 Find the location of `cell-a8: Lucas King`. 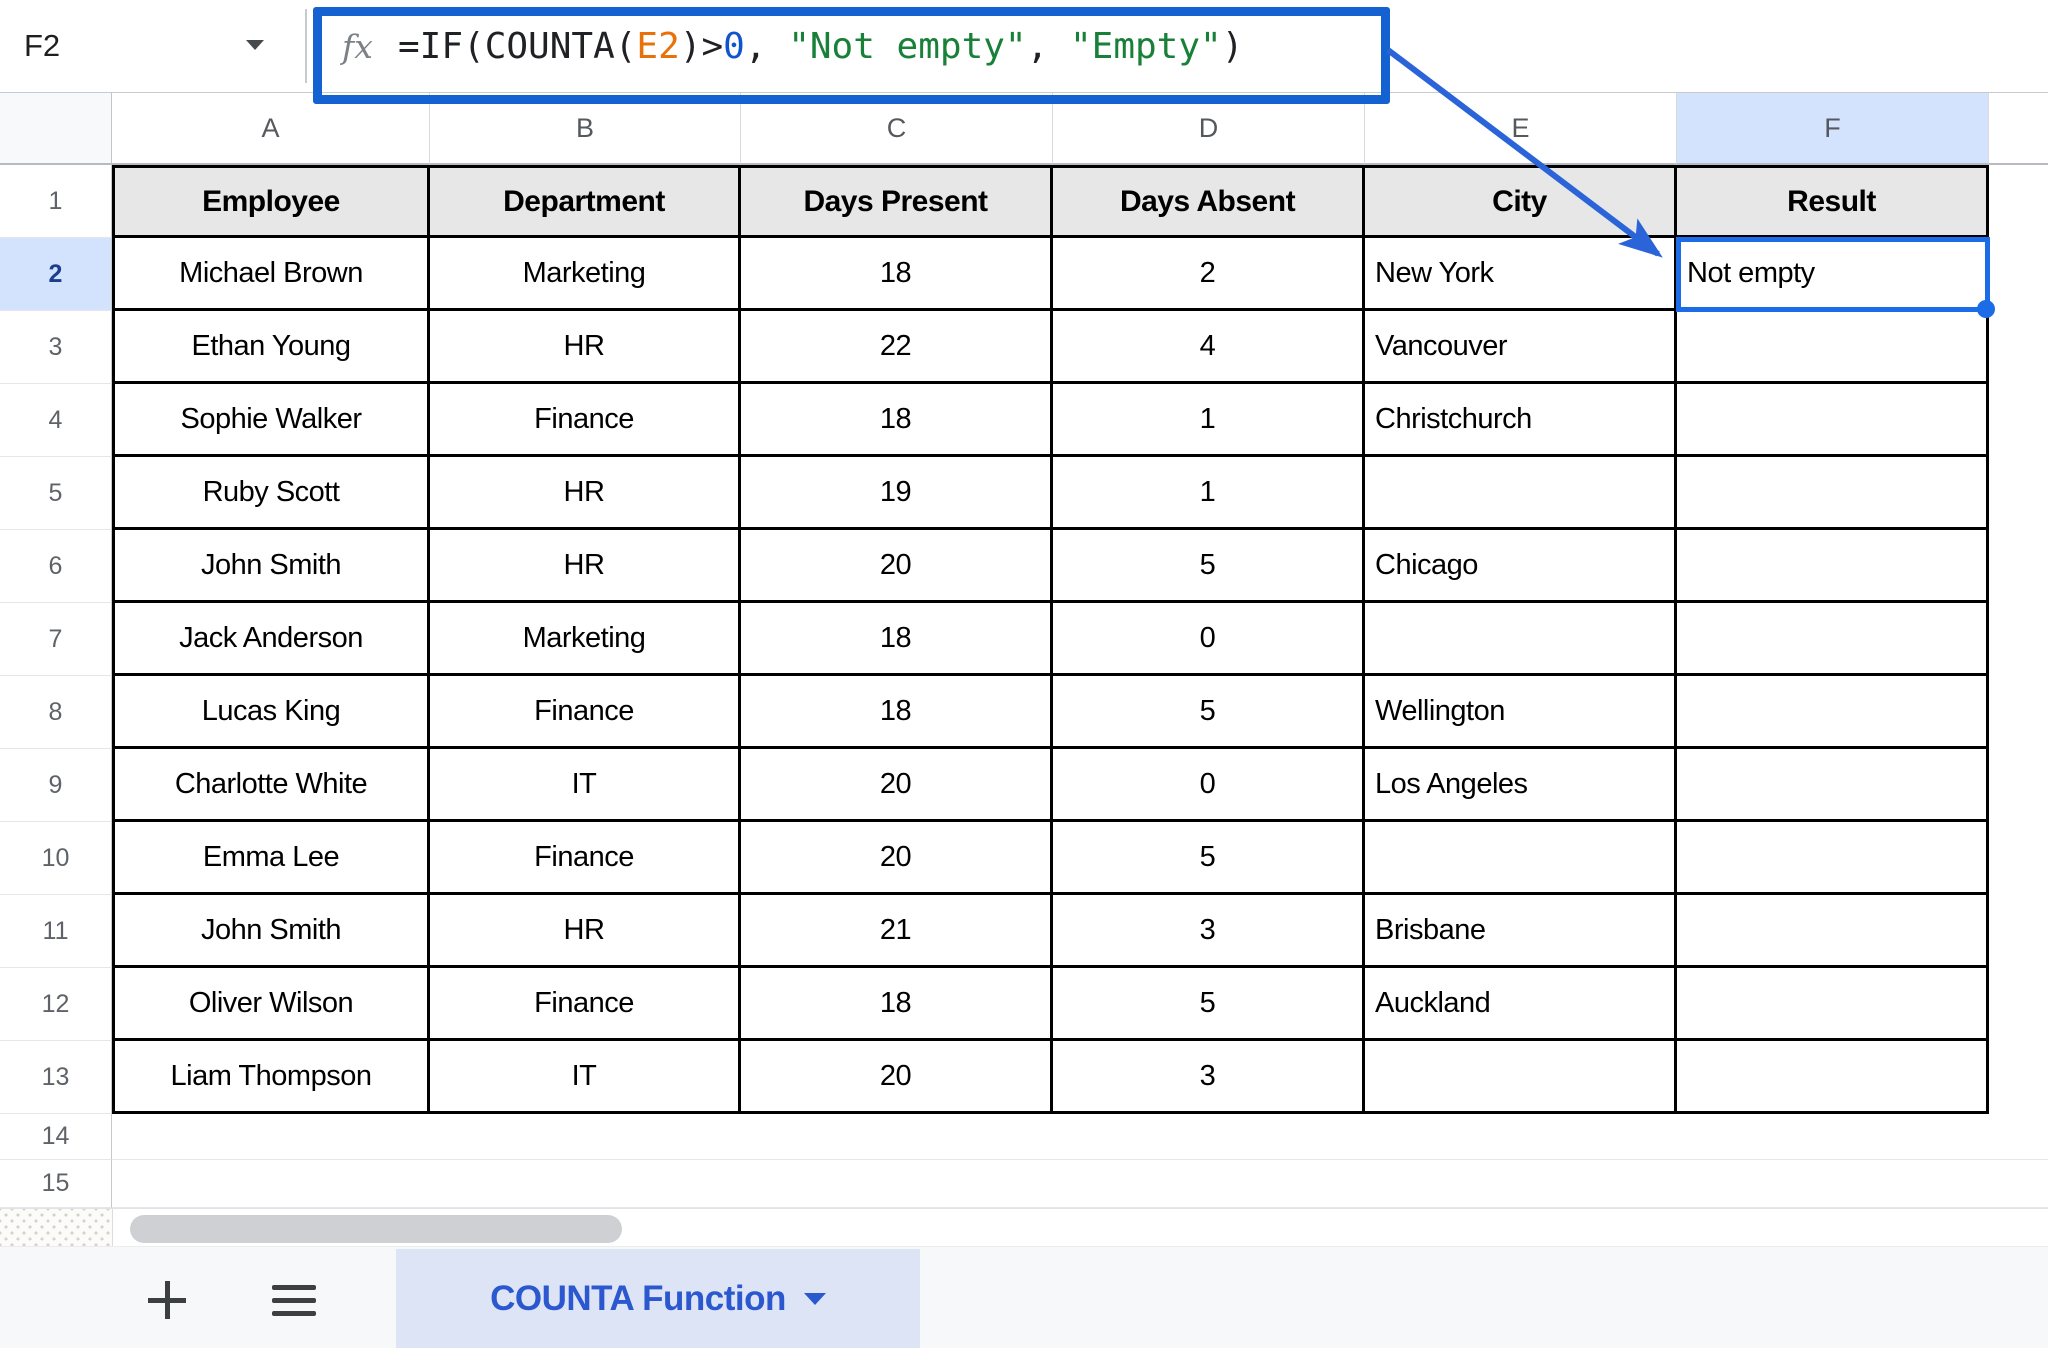

cell-a8: Lucas King is located at coordinates (271, 712).